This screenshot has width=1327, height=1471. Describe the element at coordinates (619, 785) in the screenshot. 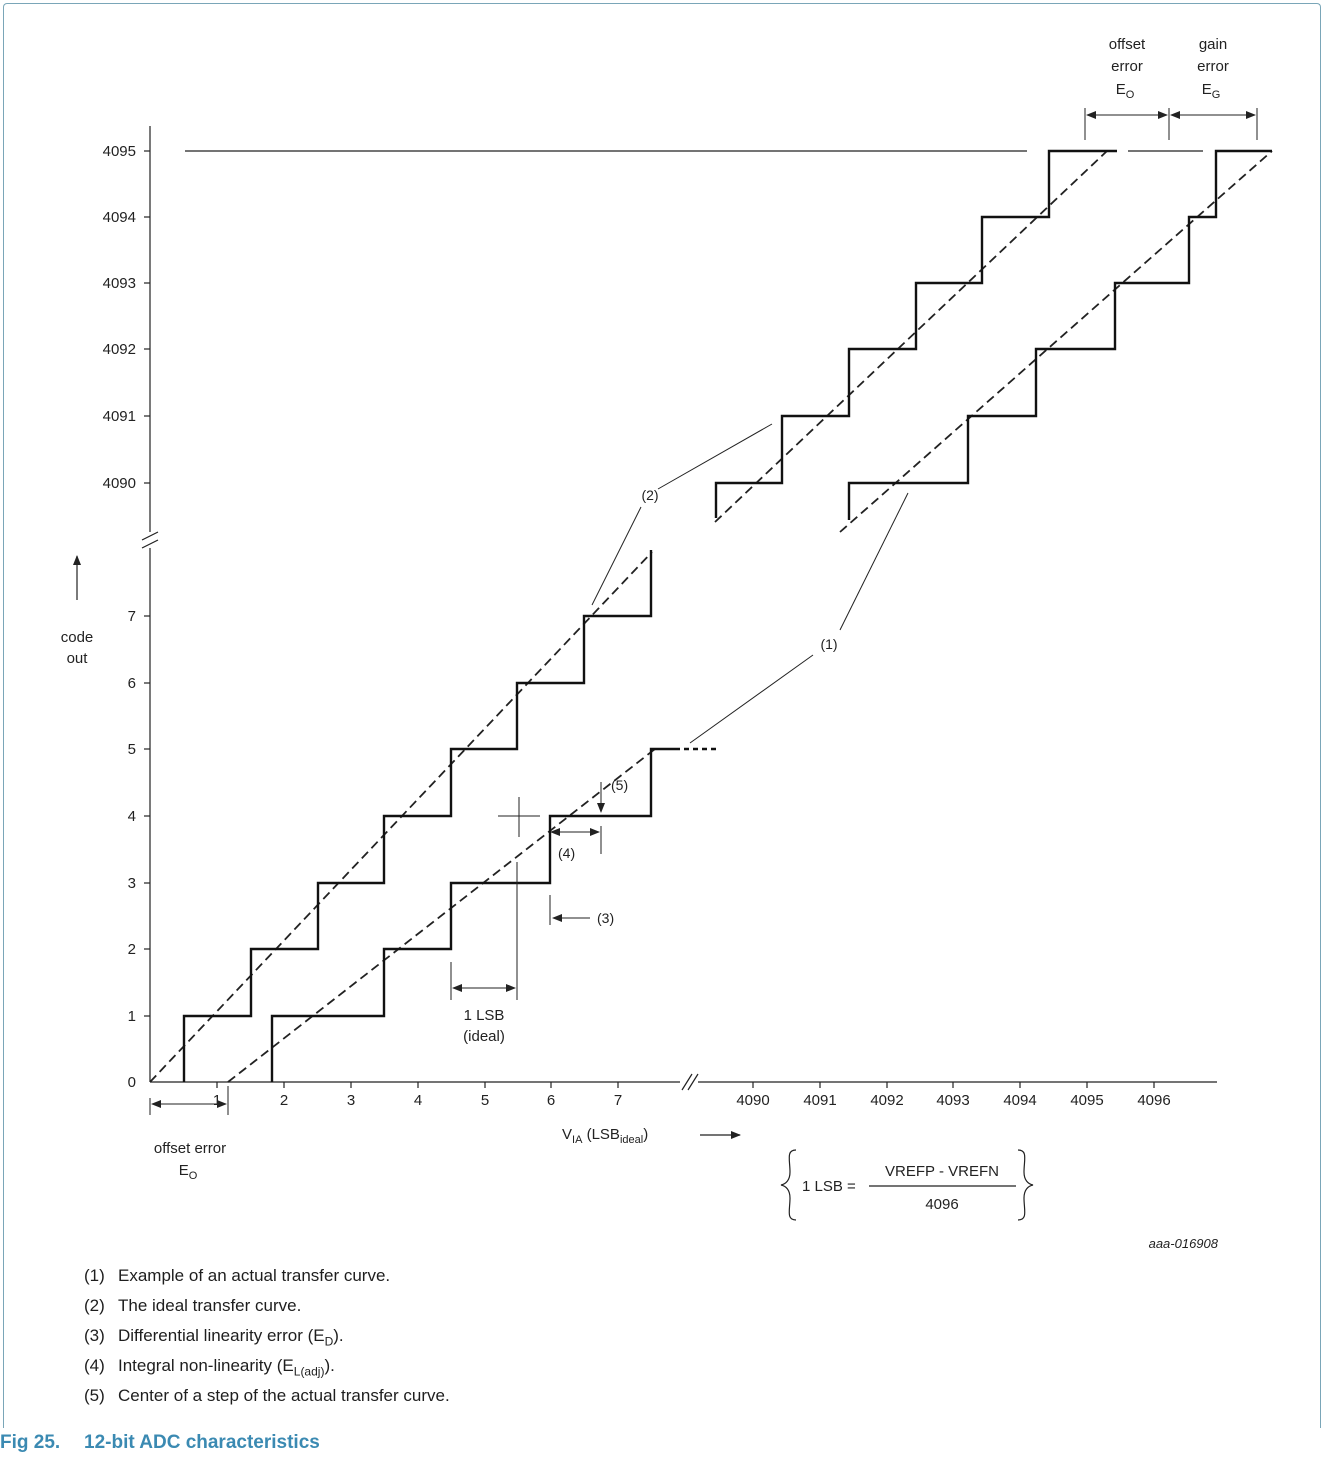

I see `label-5: (5)` at that location.